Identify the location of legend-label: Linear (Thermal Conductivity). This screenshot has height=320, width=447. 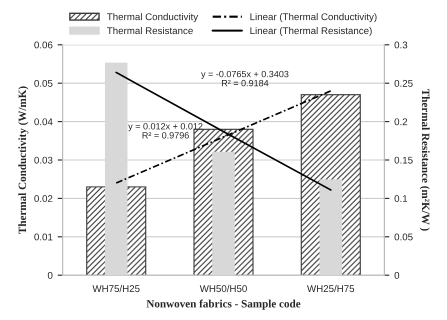
(313, 17).